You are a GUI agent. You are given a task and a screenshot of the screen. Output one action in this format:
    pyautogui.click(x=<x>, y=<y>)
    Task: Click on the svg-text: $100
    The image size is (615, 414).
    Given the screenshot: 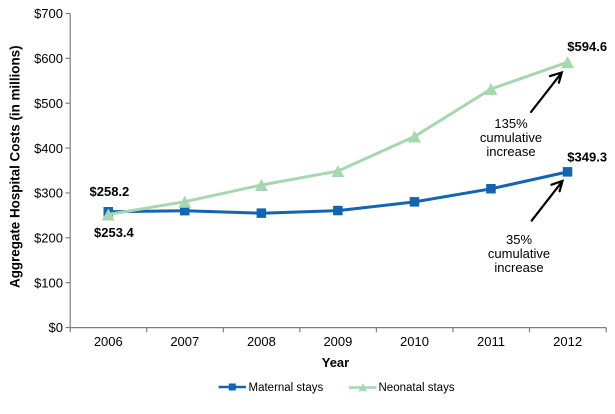 What is the action you would take?
    pyautogui.click(x=48, y=282)
    